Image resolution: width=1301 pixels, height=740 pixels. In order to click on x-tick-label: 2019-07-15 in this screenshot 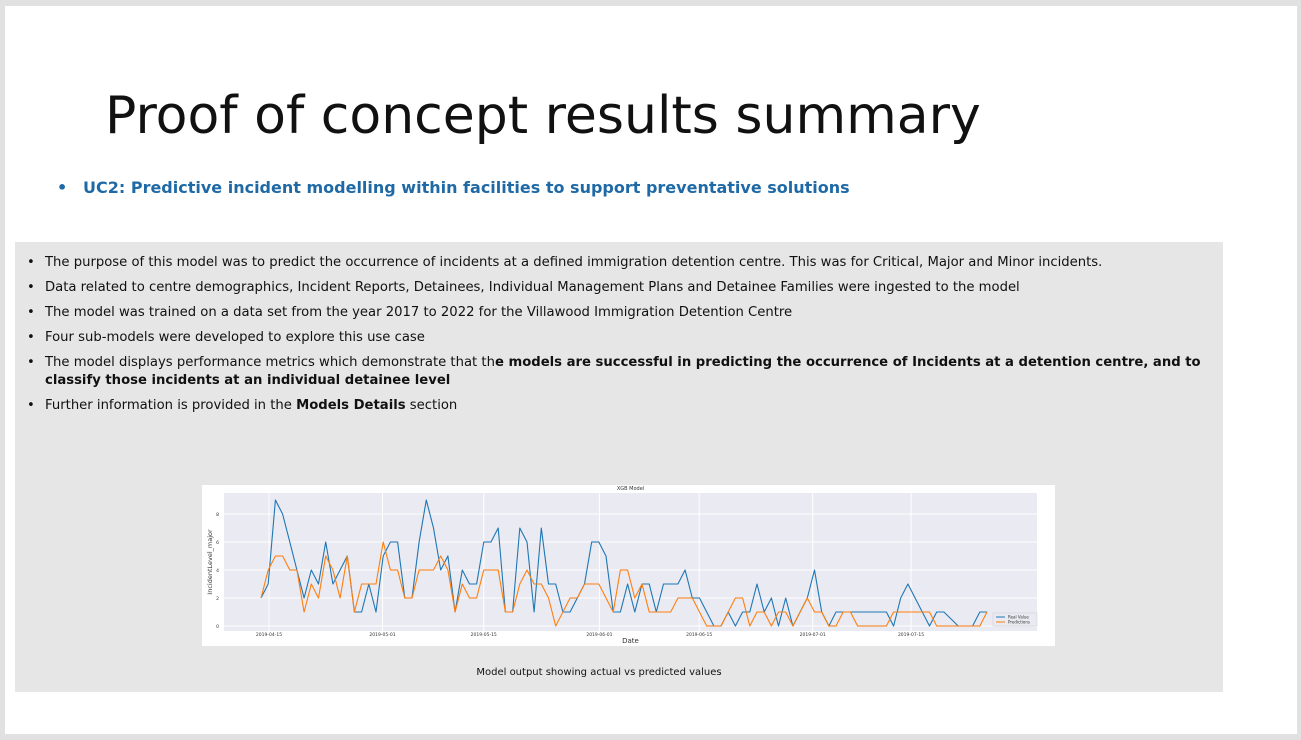, I will do `click(911, 635)`.